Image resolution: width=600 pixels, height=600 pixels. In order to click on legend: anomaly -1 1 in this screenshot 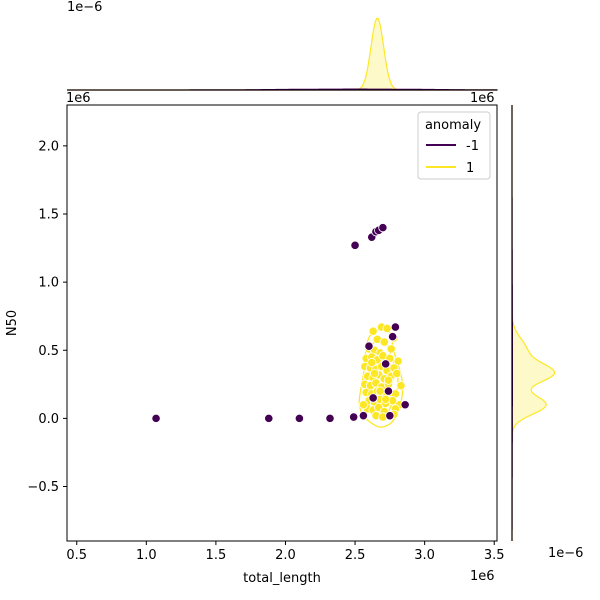, I will do `click(454, 145)`.